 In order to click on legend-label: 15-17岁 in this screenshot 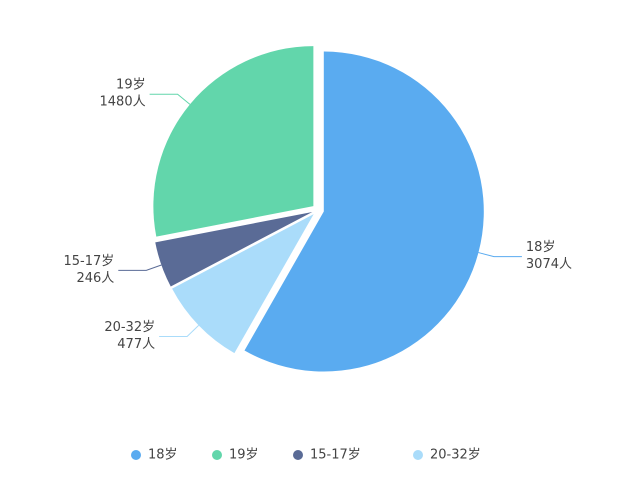, I will do `click(335, 455)`.